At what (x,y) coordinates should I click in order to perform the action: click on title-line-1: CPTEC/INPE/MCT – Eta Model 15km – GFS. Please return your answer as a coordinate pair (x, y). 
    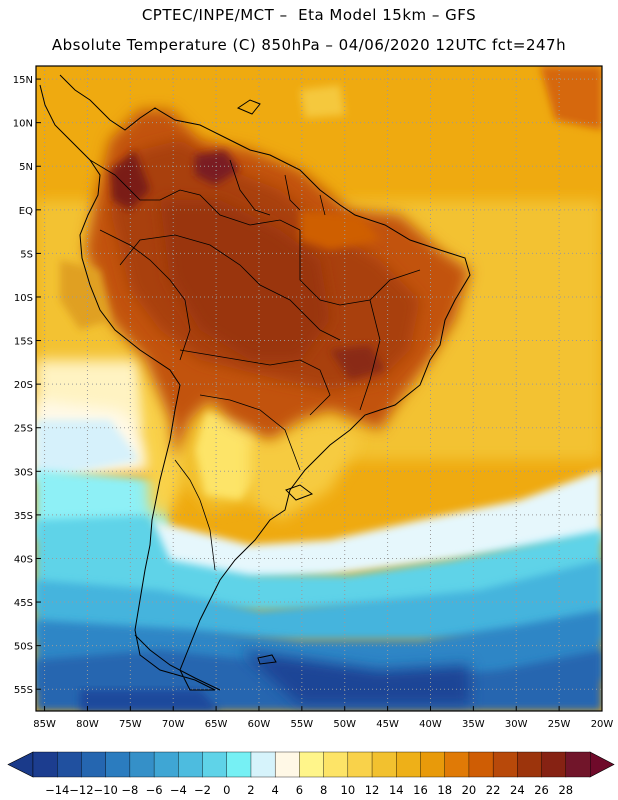
    Looking at the image, I should click on (309, 15).